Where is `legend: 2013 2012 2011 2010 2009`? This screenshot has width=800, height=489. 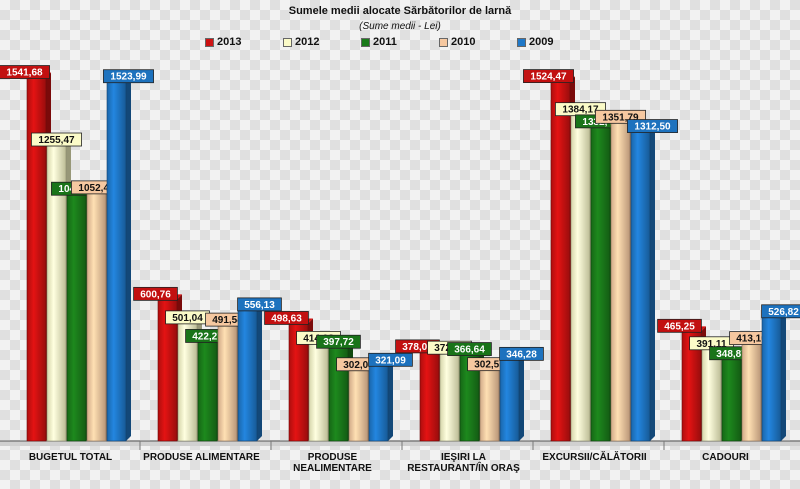
legend: 2013 2012 2011 2010 2009 is located at coordinates (400, 42).